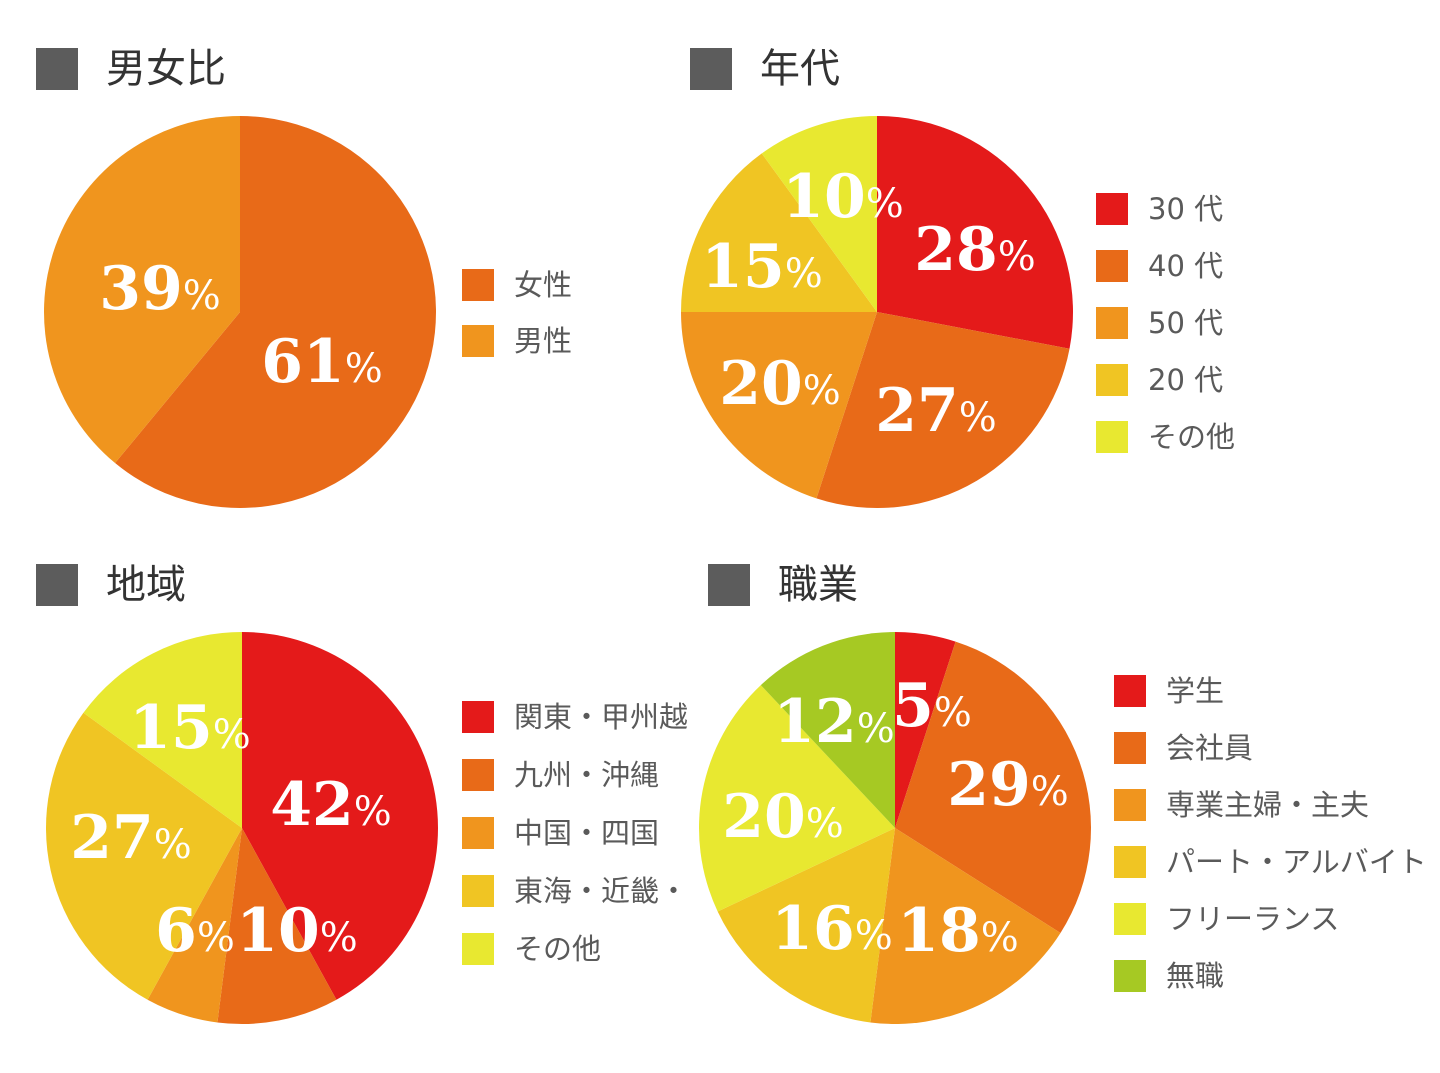 The image size is (1440, 1073). What do you see at coordinates (834, 722) in the screenshot?
I see `slice-value-label: 12%` at bounding box center [834, 722].